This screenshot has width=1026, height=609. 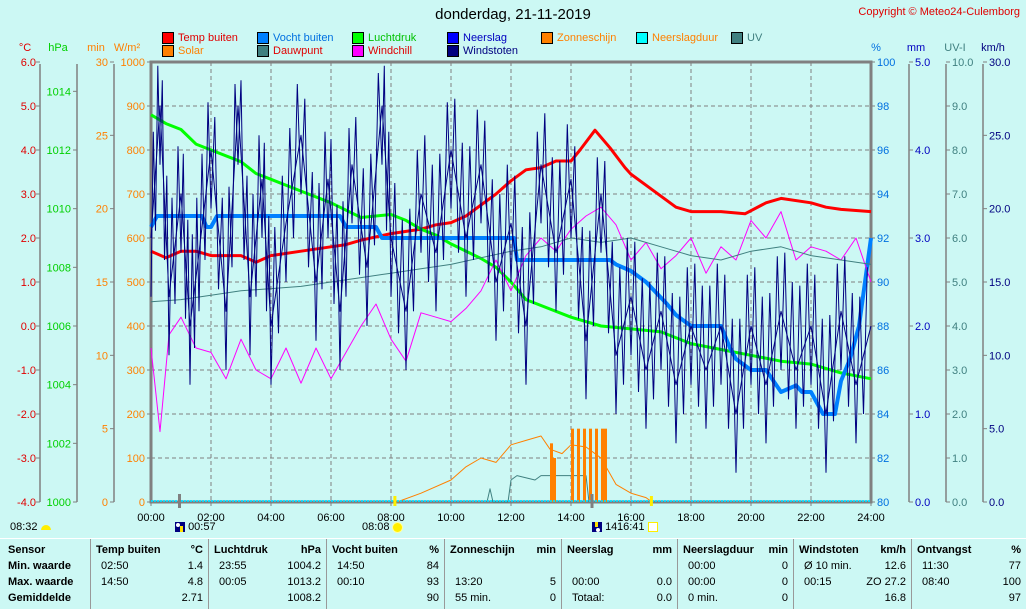 I want to click on stats-row: 00:05 1013.2, so click(x=268, y=584).